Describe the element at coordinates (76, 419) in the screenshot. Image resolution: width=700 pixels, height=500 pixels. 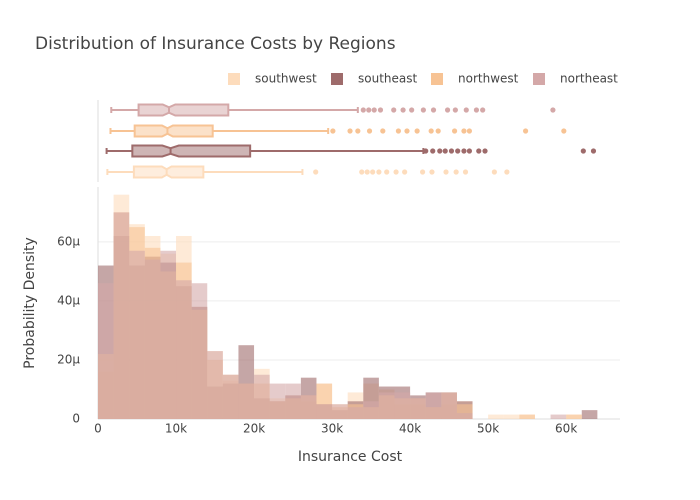
I see `y-tick-label: 0` at that location.